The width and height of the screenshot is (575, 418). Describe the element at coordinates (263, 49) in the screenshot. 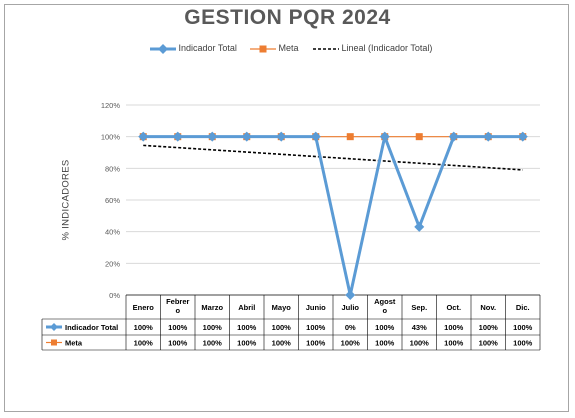

I see `legend-swatch-meta` at that location.